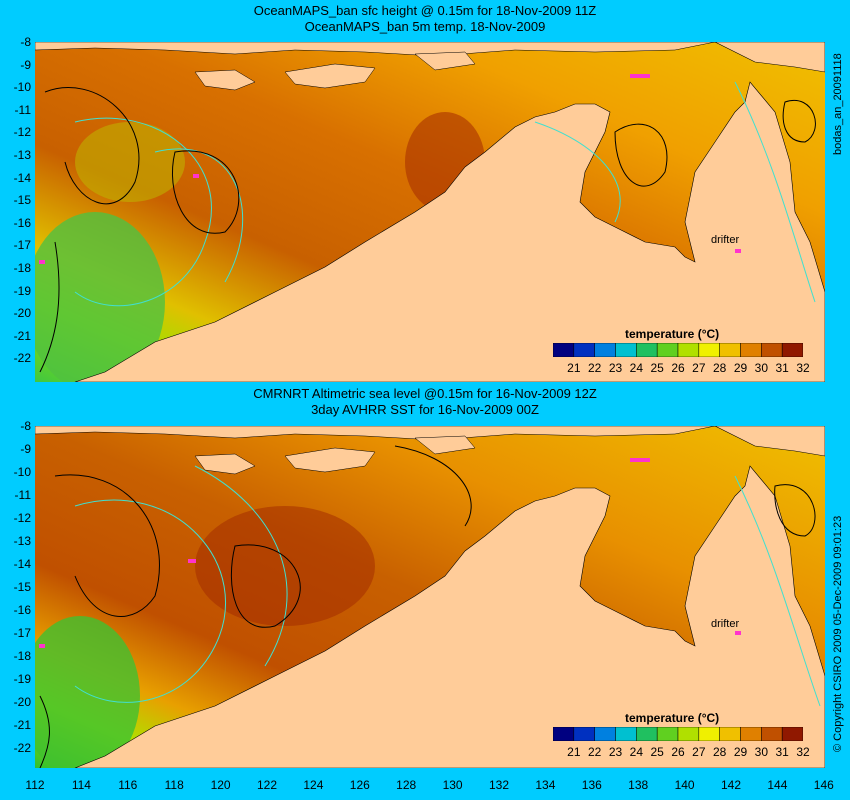  I want to click on bottom-colorbar-tick-label: 32, so click(803, 752).